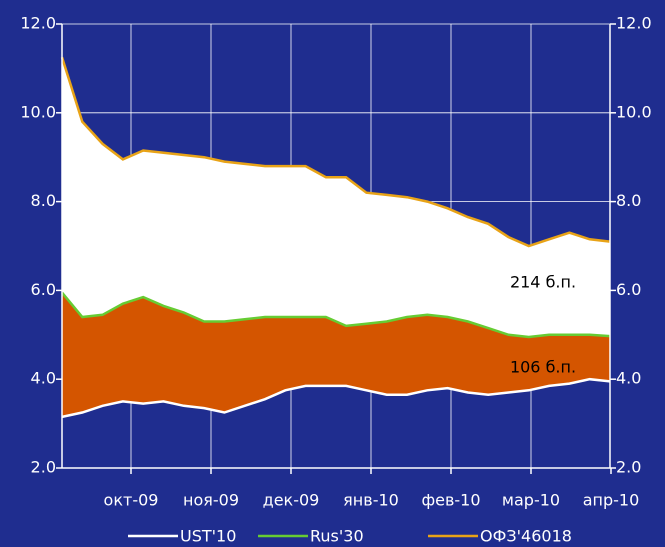 The width and height of the screenshot is (665, 547). Describe the element at coordinates (208, 536) in the screenshot. I see `legend-label: UST'10` at that location.